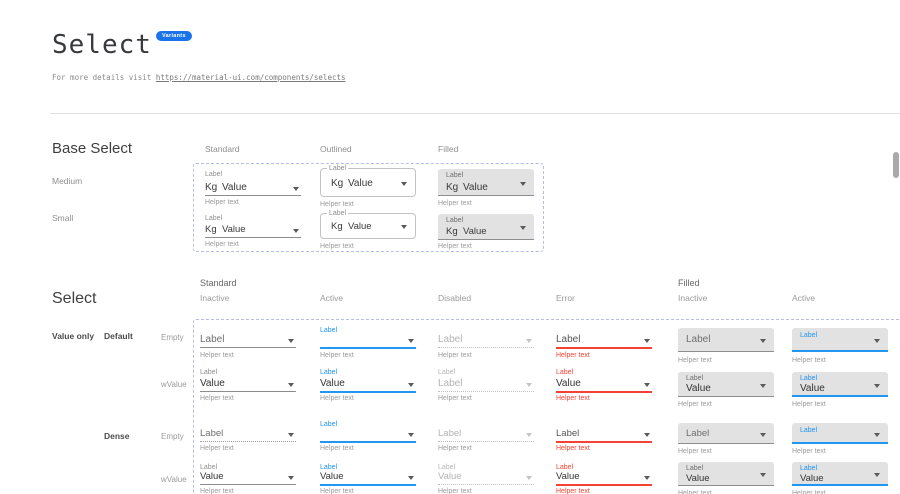 This screenshot has height=494, width=900. I want to click on scrollbar-thumb, so click(896, 165).